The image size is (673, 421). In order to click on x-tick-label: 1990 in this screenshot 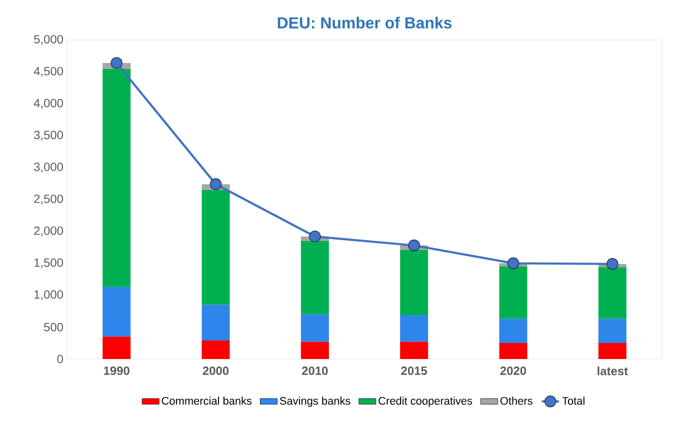, I will do `click(117, 370)`.